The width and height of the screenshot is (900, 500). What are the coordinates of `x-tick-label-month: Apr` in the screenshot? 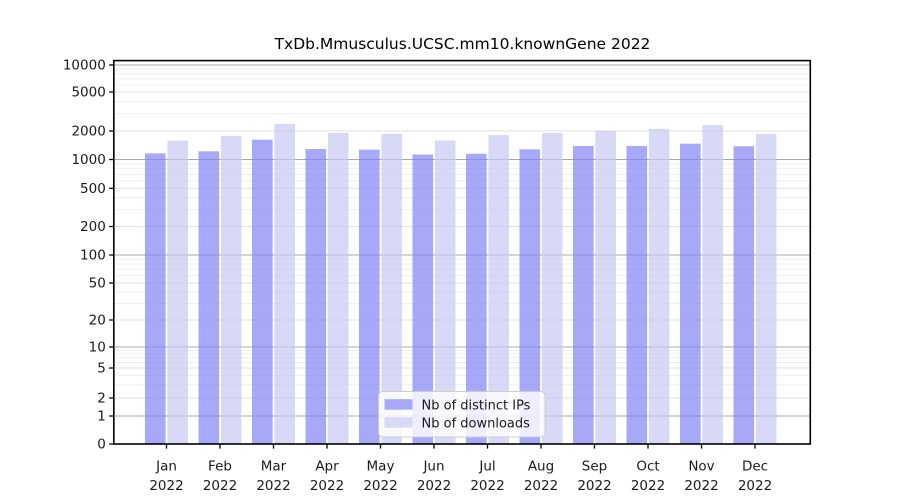 It's located at (327, 467).